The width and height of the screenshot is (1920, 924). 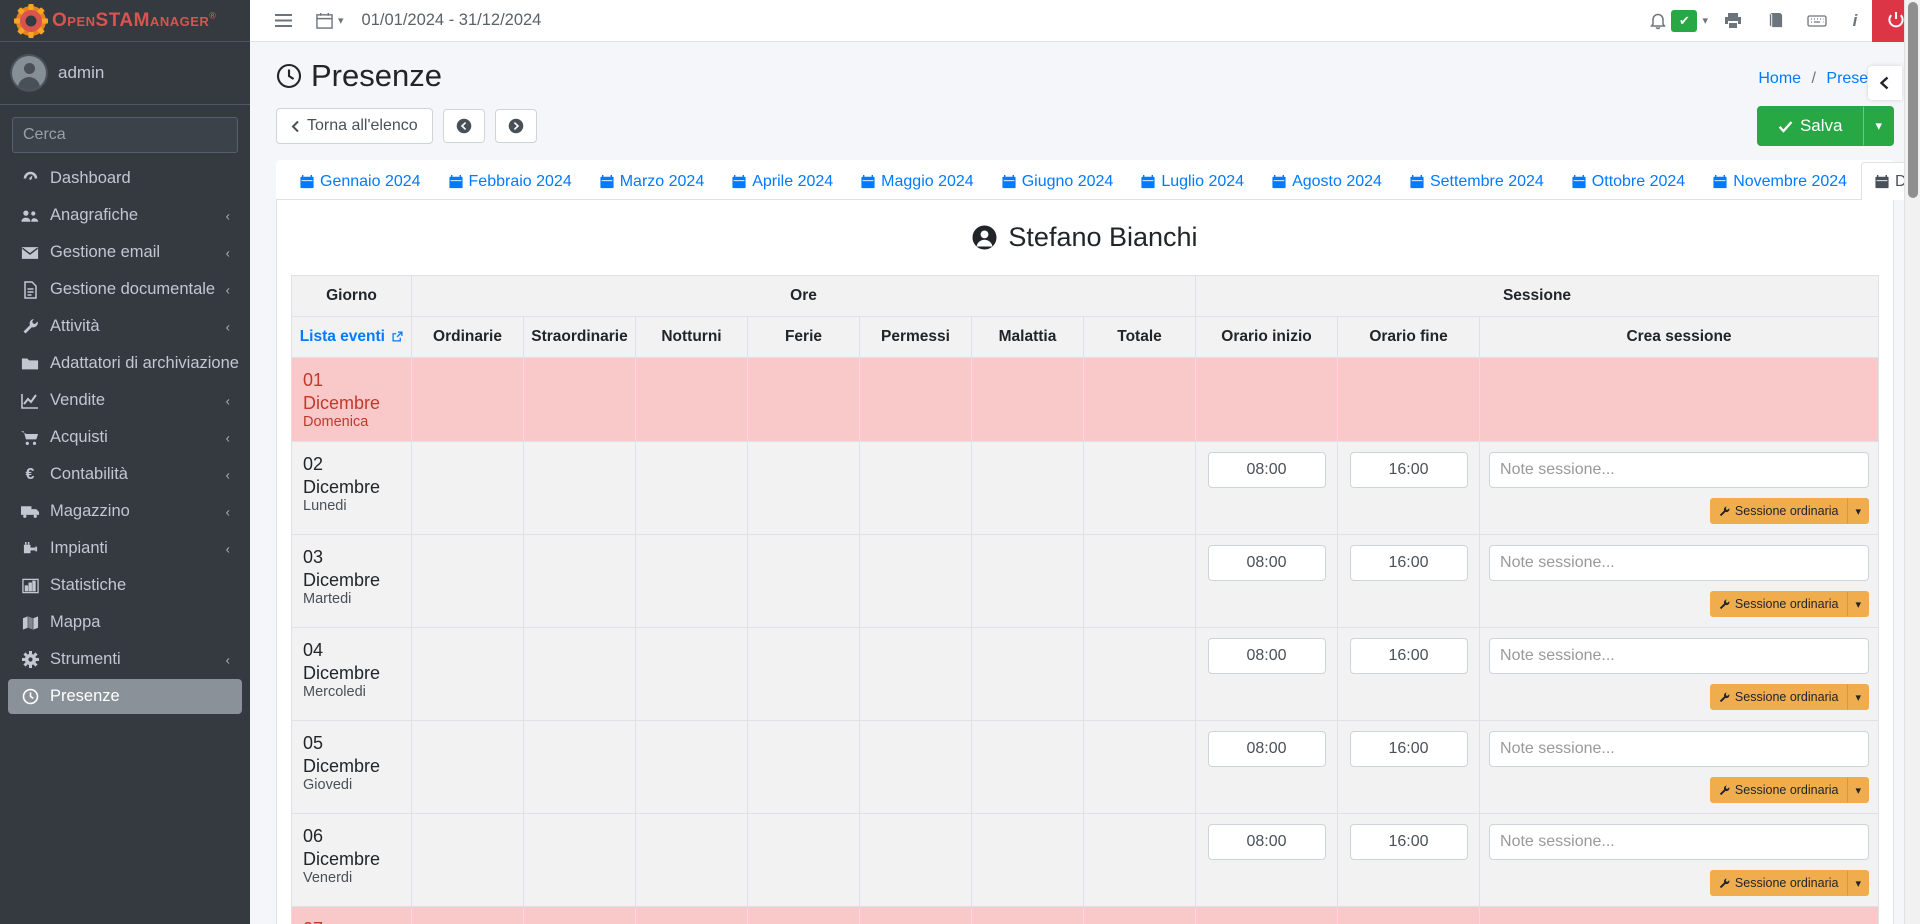 What do you see at coordinates (515, 126) in the screenshot?
I see `next-record-button` at bounding box center [515, 126].